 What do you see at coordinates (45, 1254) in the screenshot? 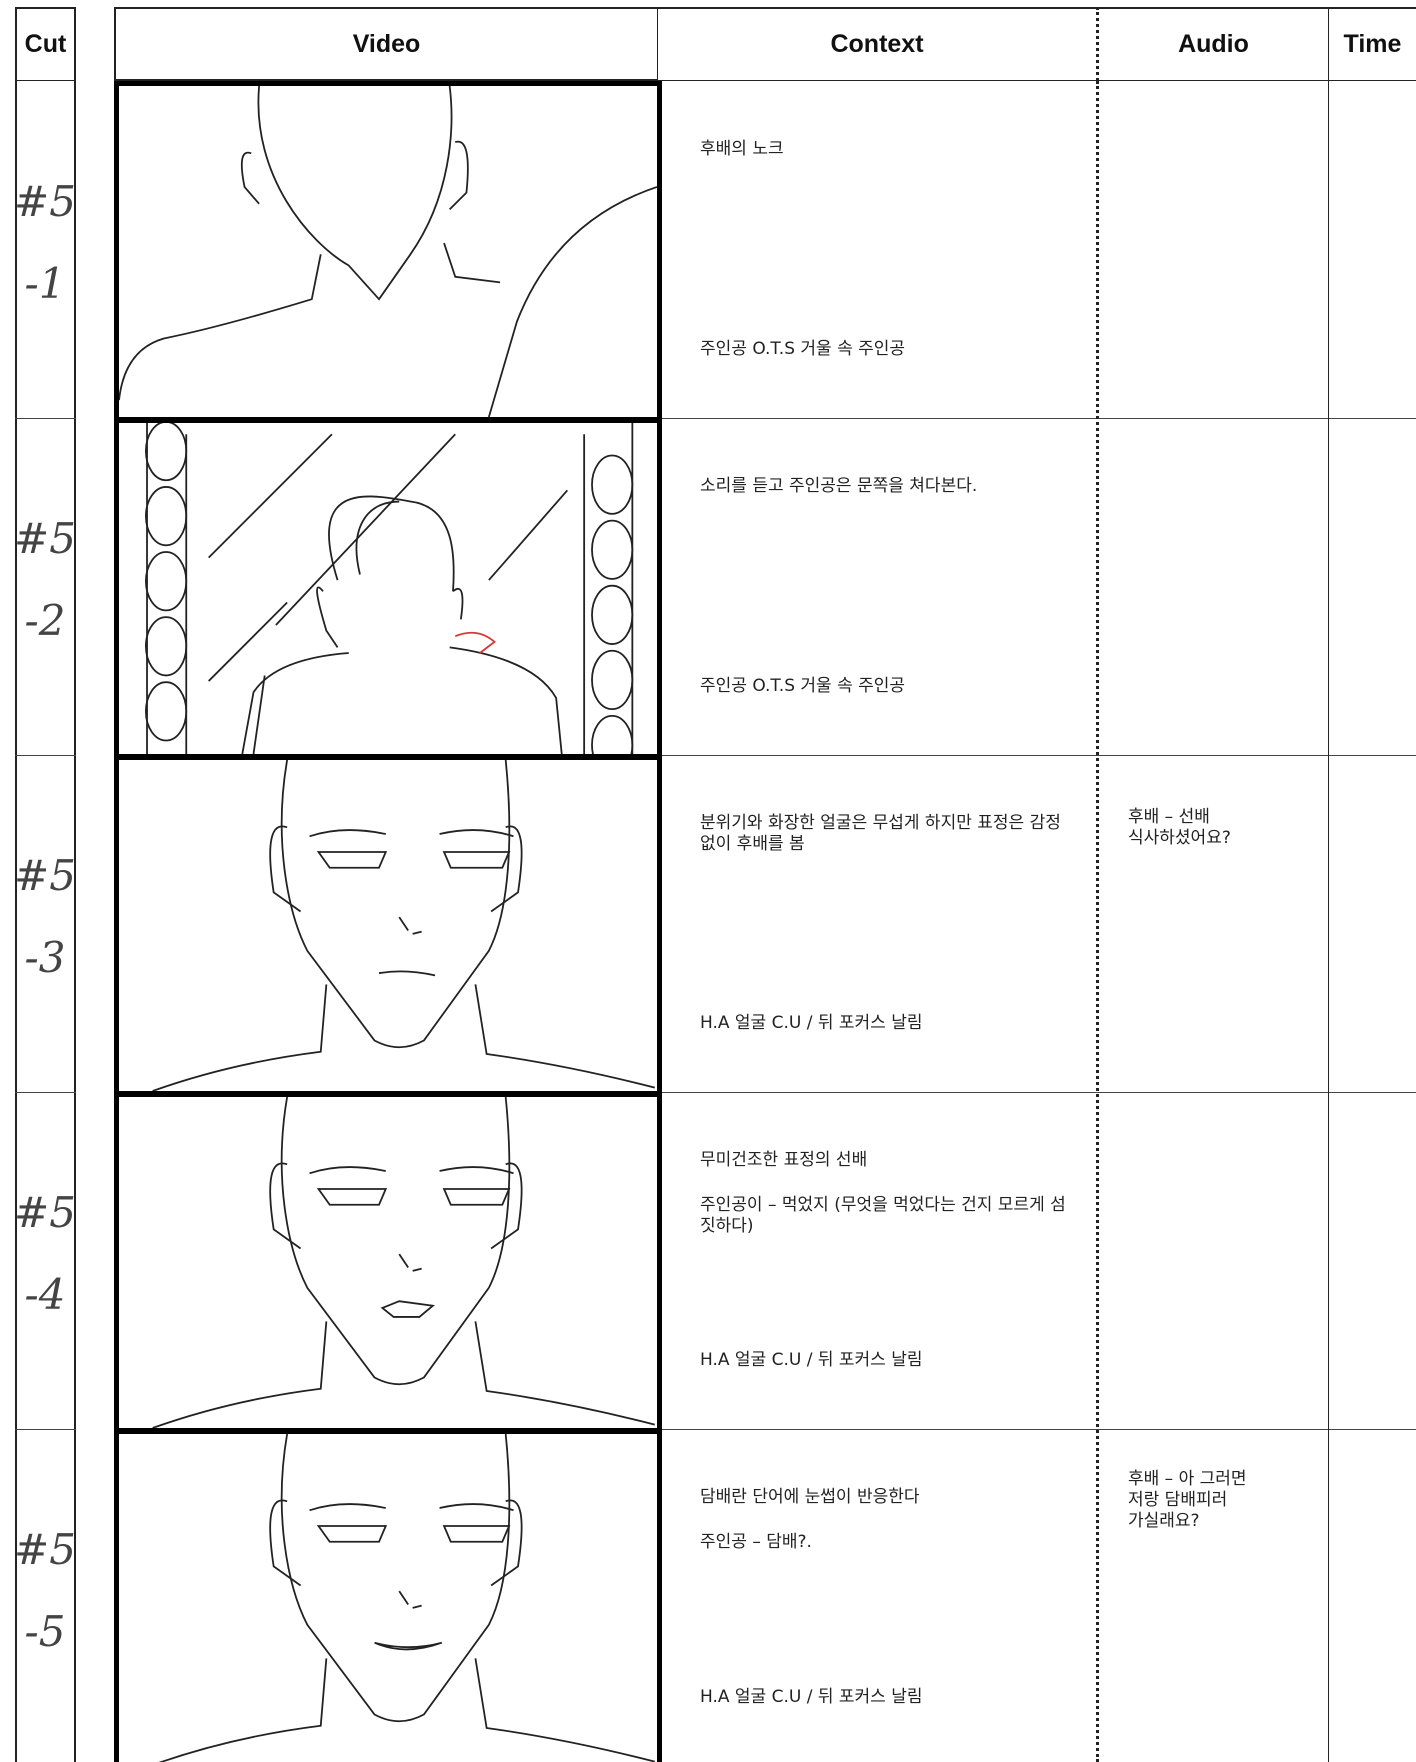
I see `cut-label: #5 -4` at bounding box center [45, 1254].